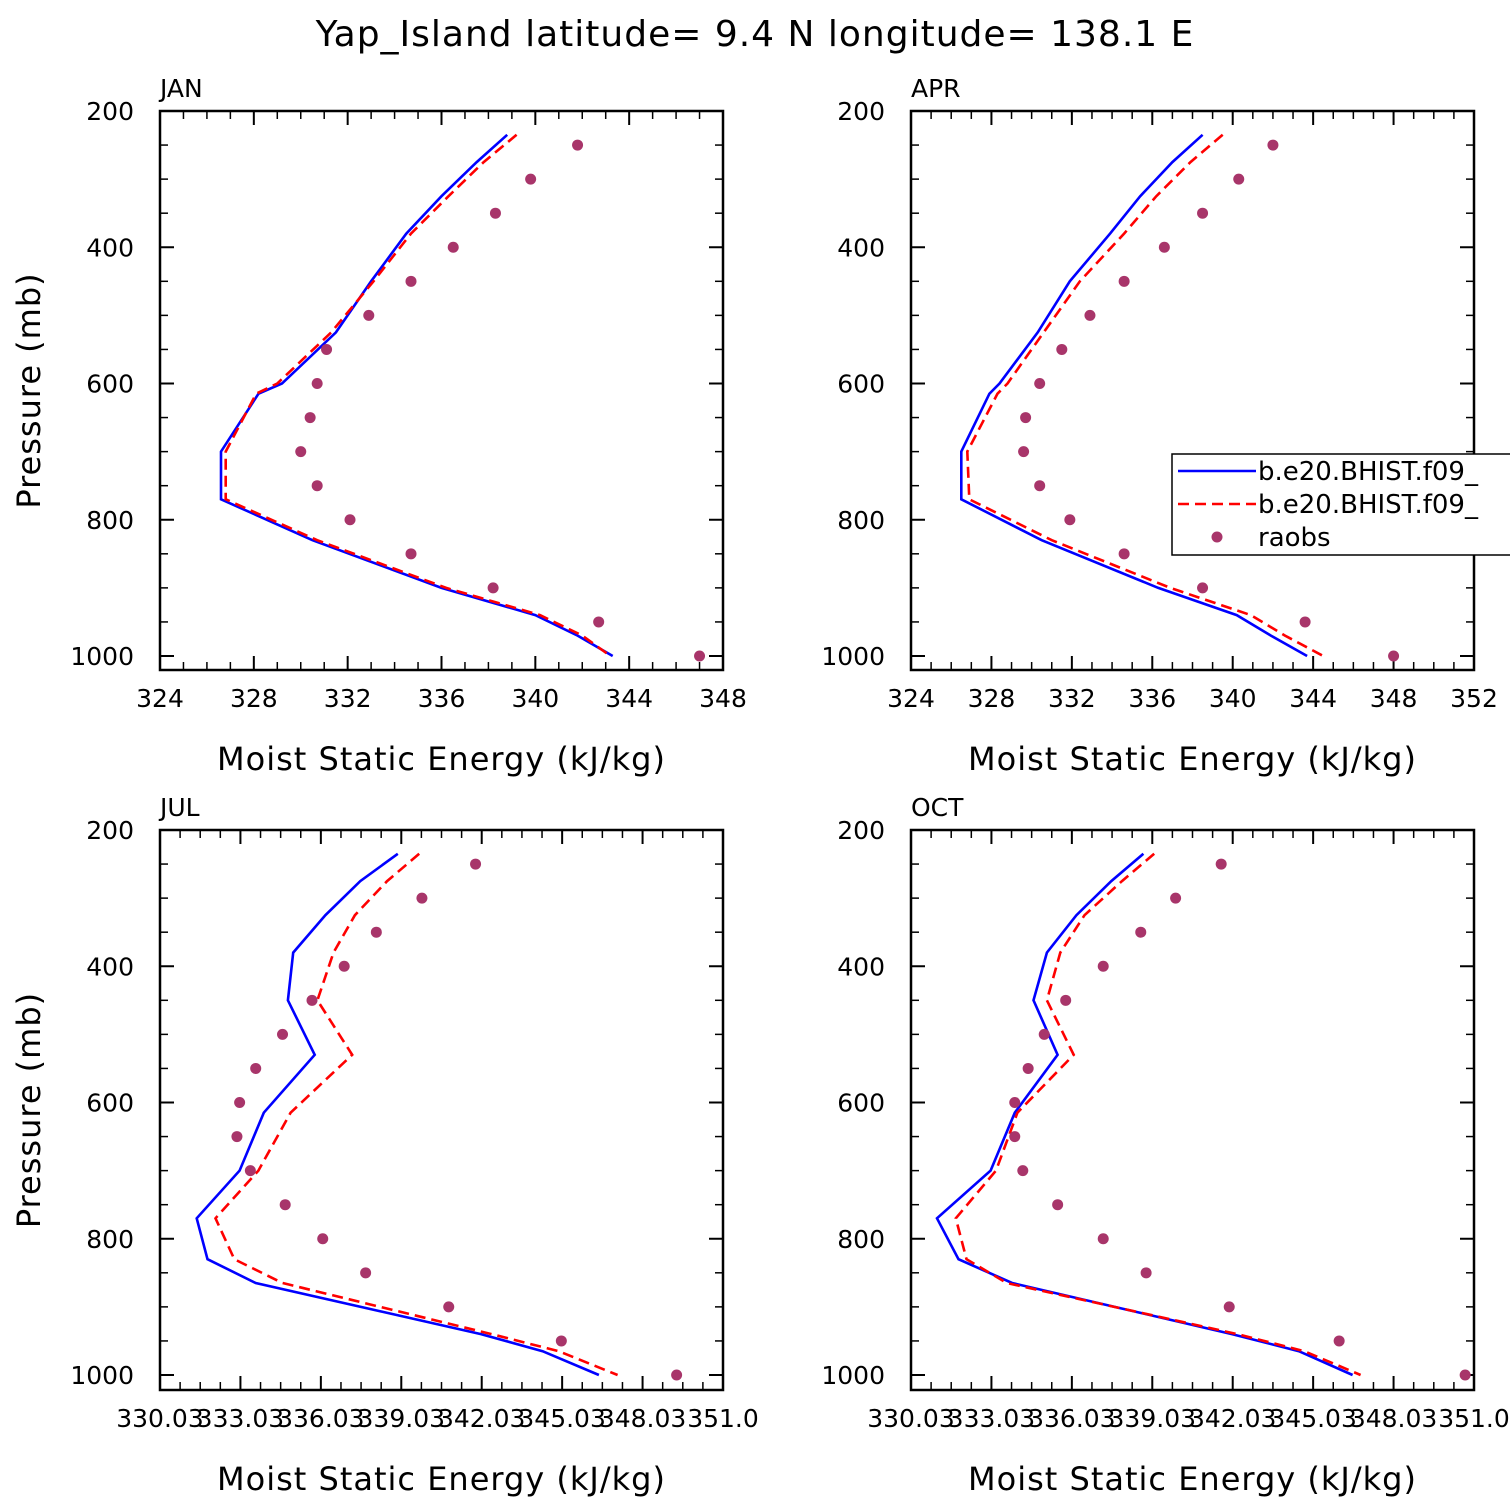 Image resolution: width=1510 pixels, height=1510 pixels. Describe the element at coordinates (1368, 472) in the screenshot. I see `legend-label: b.e20.BHIST.f09_` at that location.